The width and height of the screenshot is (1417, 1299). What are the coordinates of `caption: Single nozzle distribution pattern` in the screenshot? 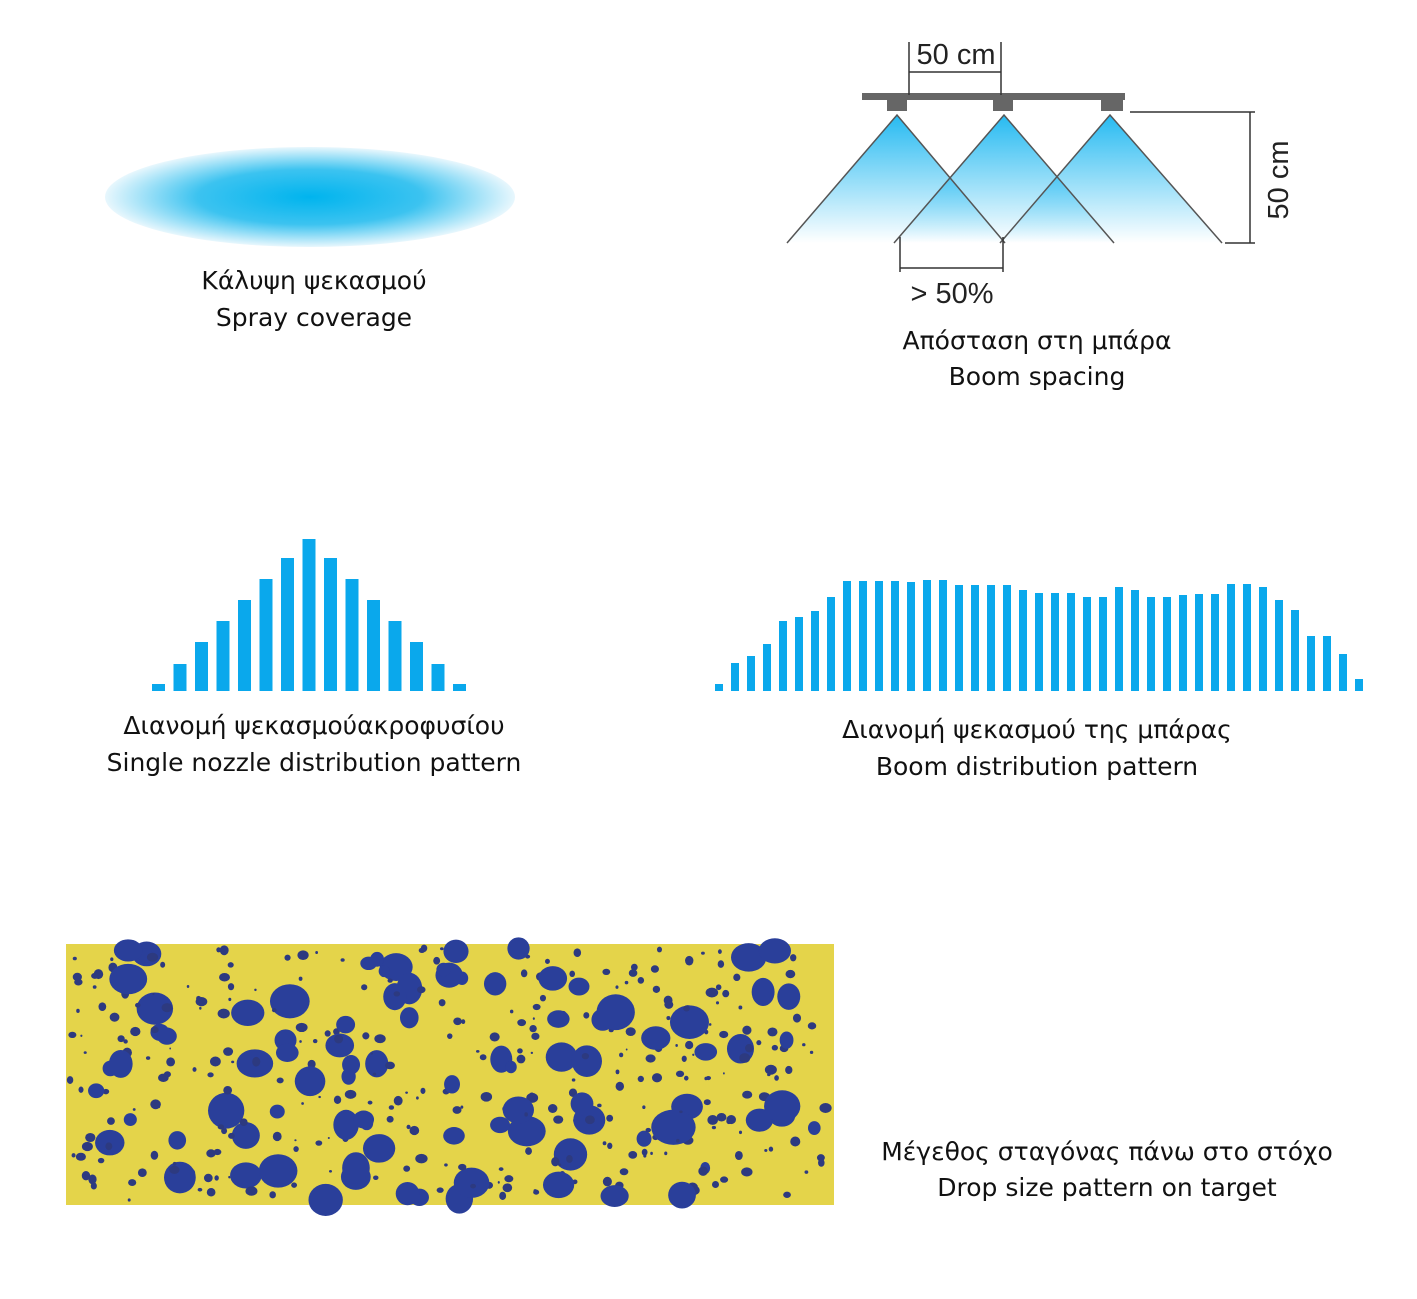 It's located at (314, 762).